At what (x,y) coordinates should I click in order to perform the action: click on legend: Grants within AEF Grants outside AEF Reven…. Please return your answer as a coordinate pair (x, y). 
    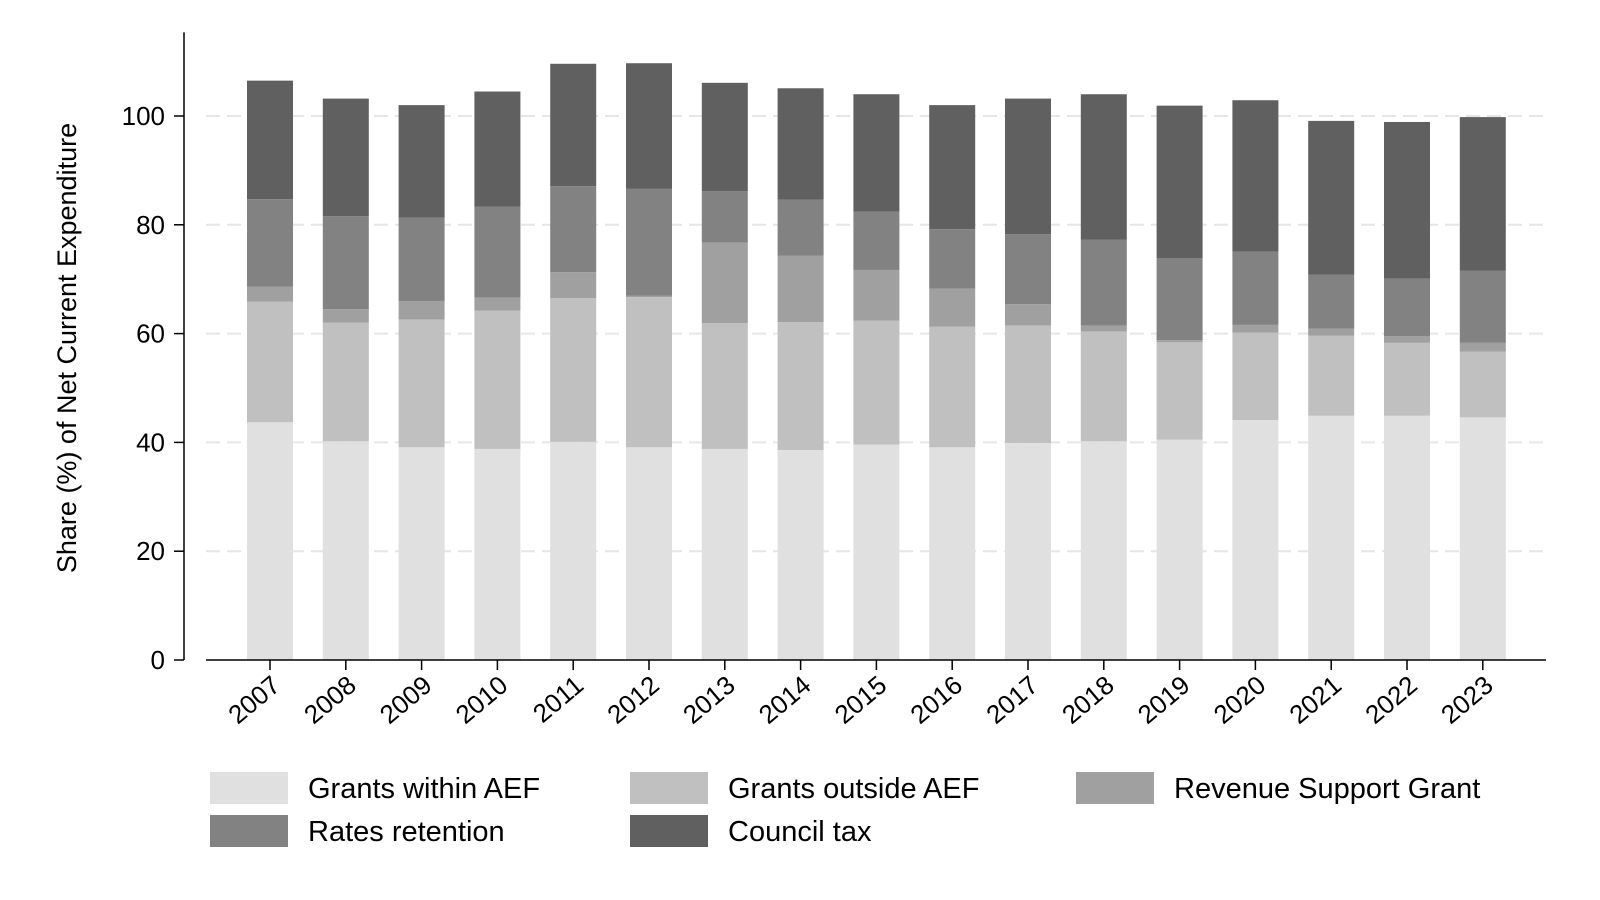
    Looking at the image, I should click on (845, 810).